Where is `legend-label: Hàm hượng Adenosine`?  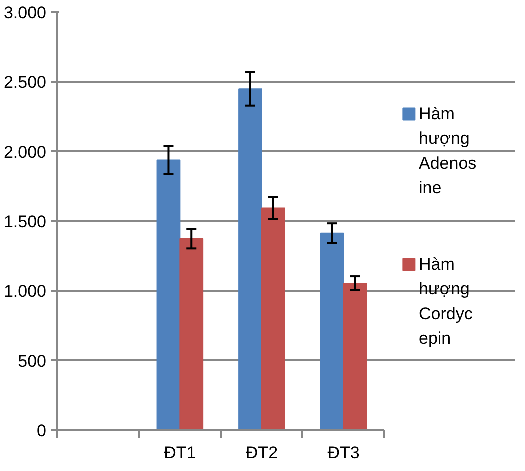
legend-label: Hàm hượng Adenosine is located at coordinates (447, 151).